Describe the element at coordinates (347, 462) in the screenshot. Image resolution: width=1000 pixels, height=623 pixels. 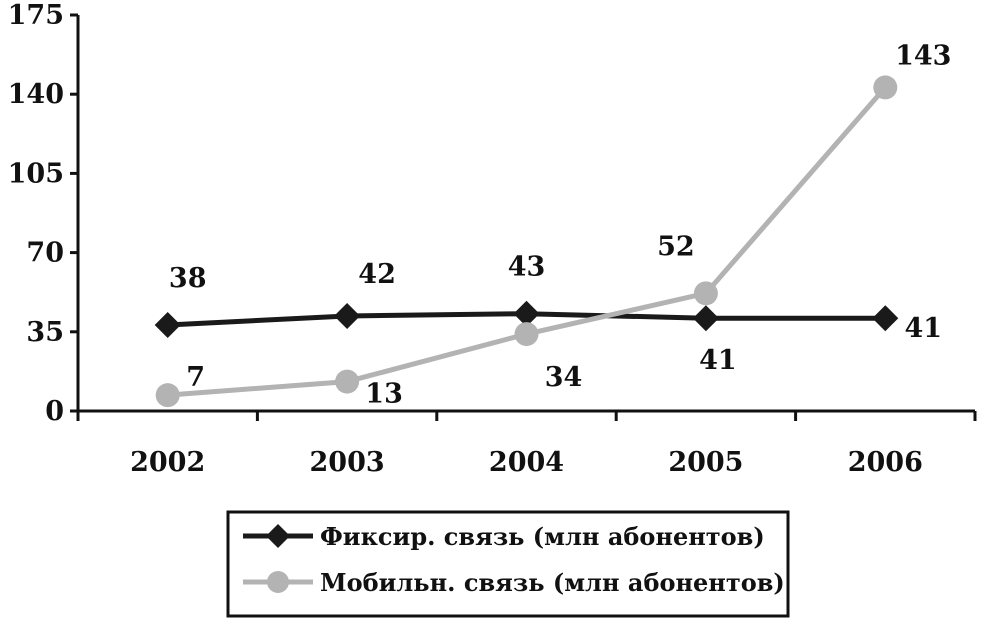
I see `x-tick-label: 2003` at that location.